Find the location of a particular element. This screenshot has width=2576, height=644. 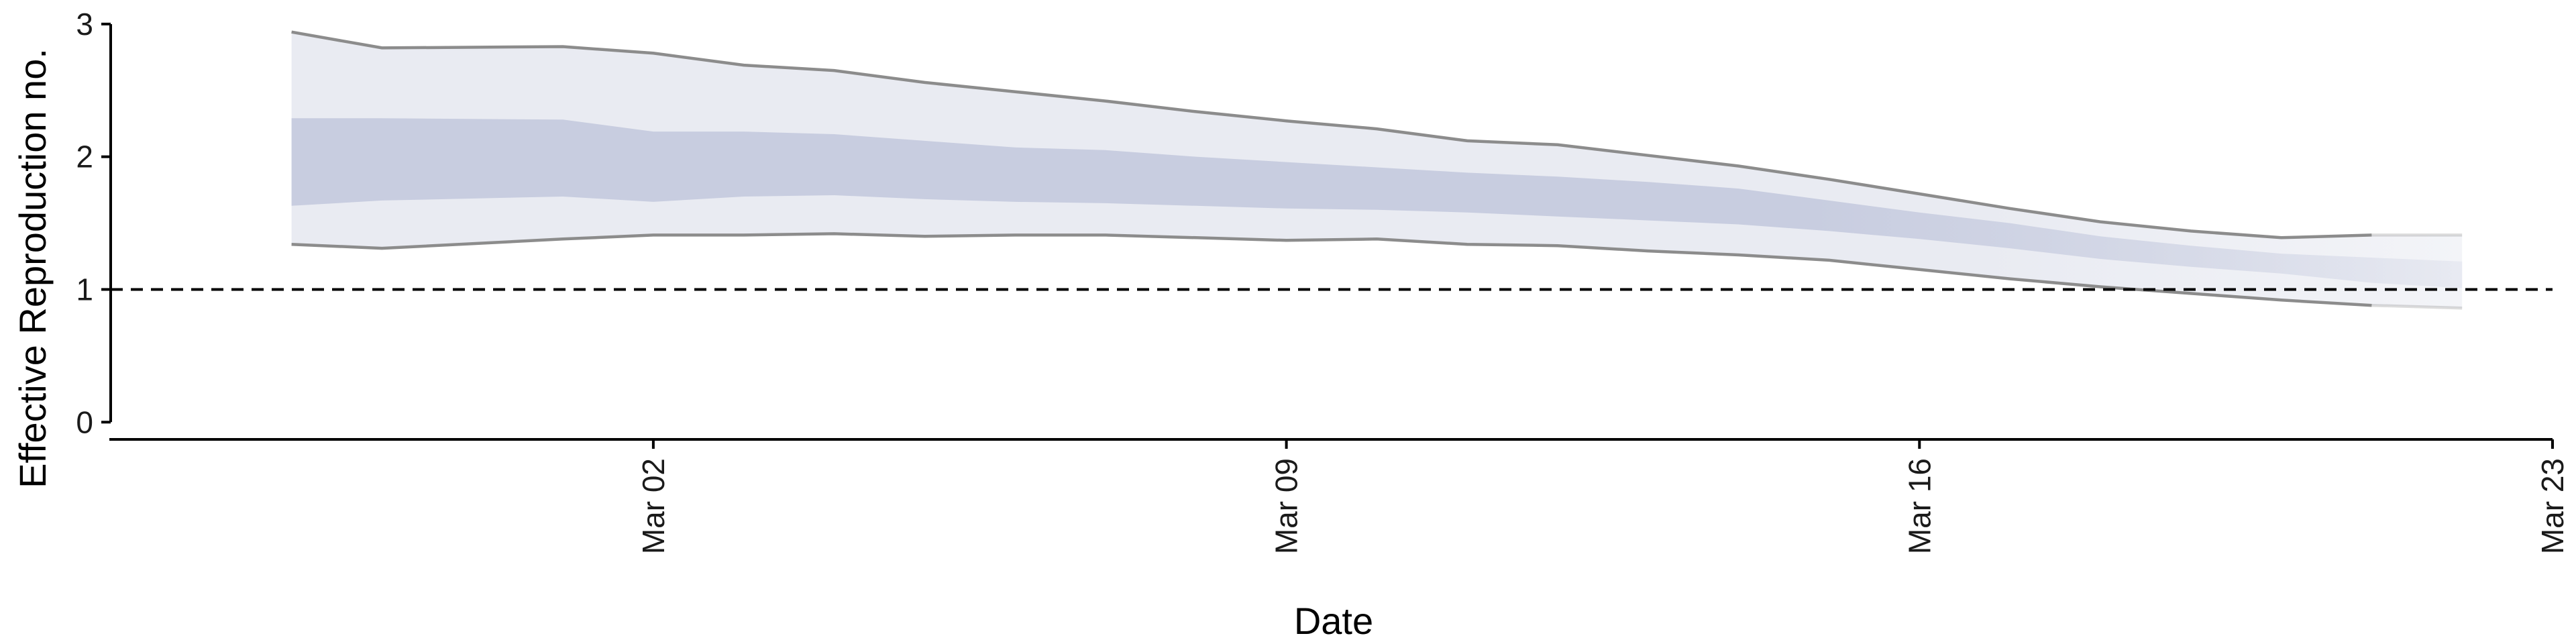

lower-bound-line-tail is located at coordinates (2417, 306).